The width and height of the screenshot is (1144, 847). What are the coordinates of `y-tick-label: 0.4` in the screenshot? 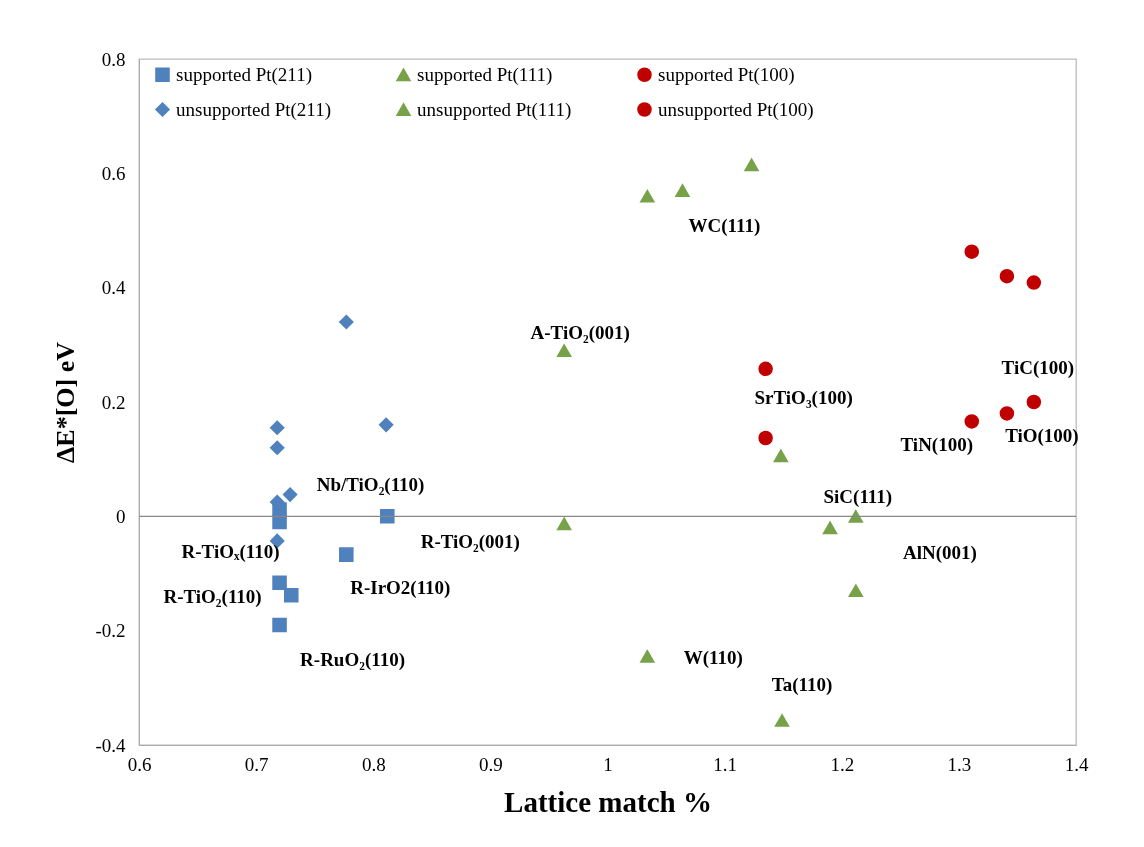 It's located at (113, 288).